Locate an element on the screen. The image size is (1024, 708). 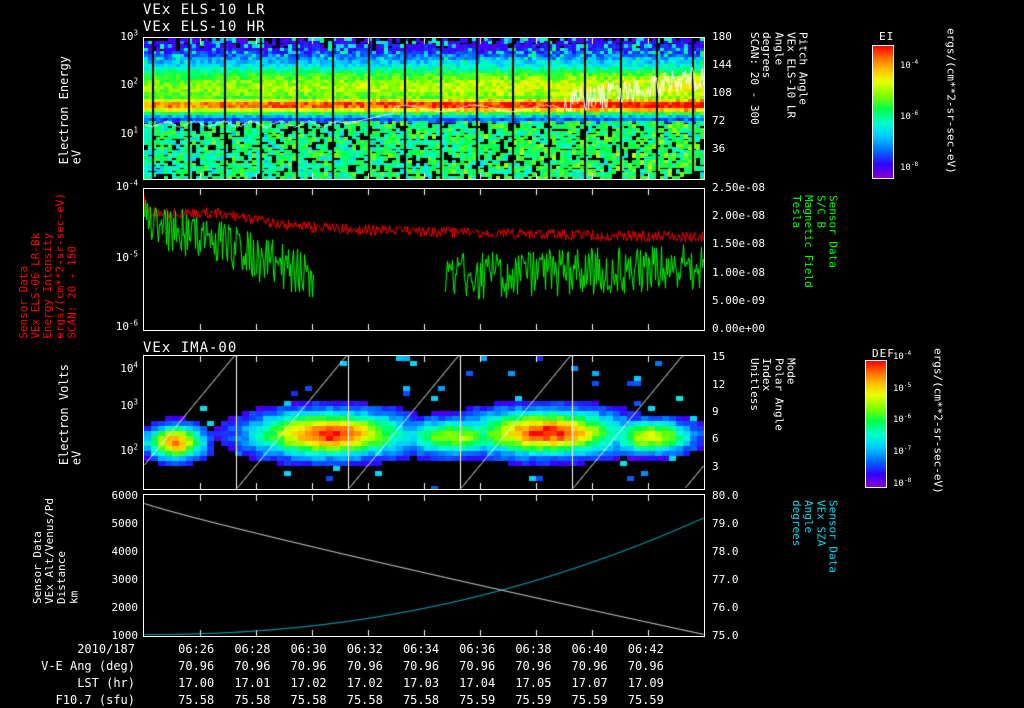
panel2-right-axis-l1: Sensor Data is located at coordinates (833, 231).